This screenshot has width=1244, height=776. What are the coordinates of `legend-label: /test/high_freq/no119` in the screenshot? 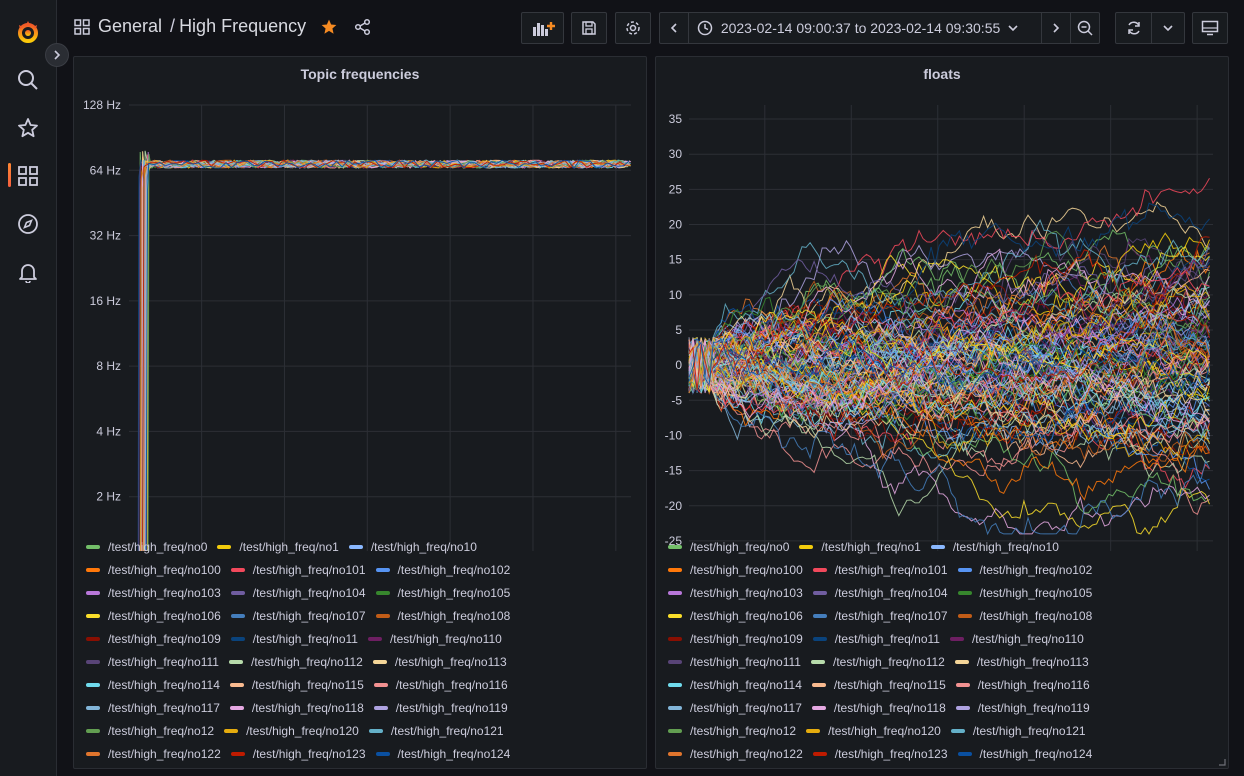 It's located at (451, 707).